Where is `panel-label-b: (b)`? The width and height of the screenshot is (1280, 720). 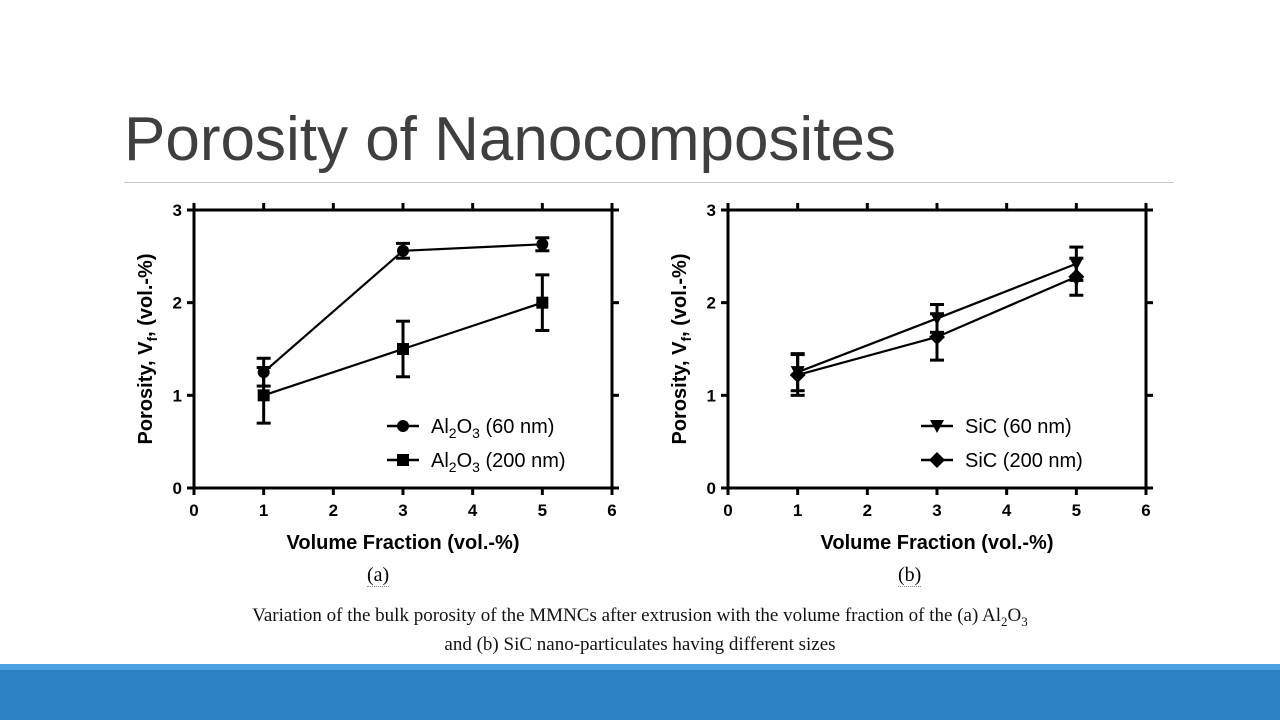
panel-label-b: (b) is located at coordinates (910, 575).